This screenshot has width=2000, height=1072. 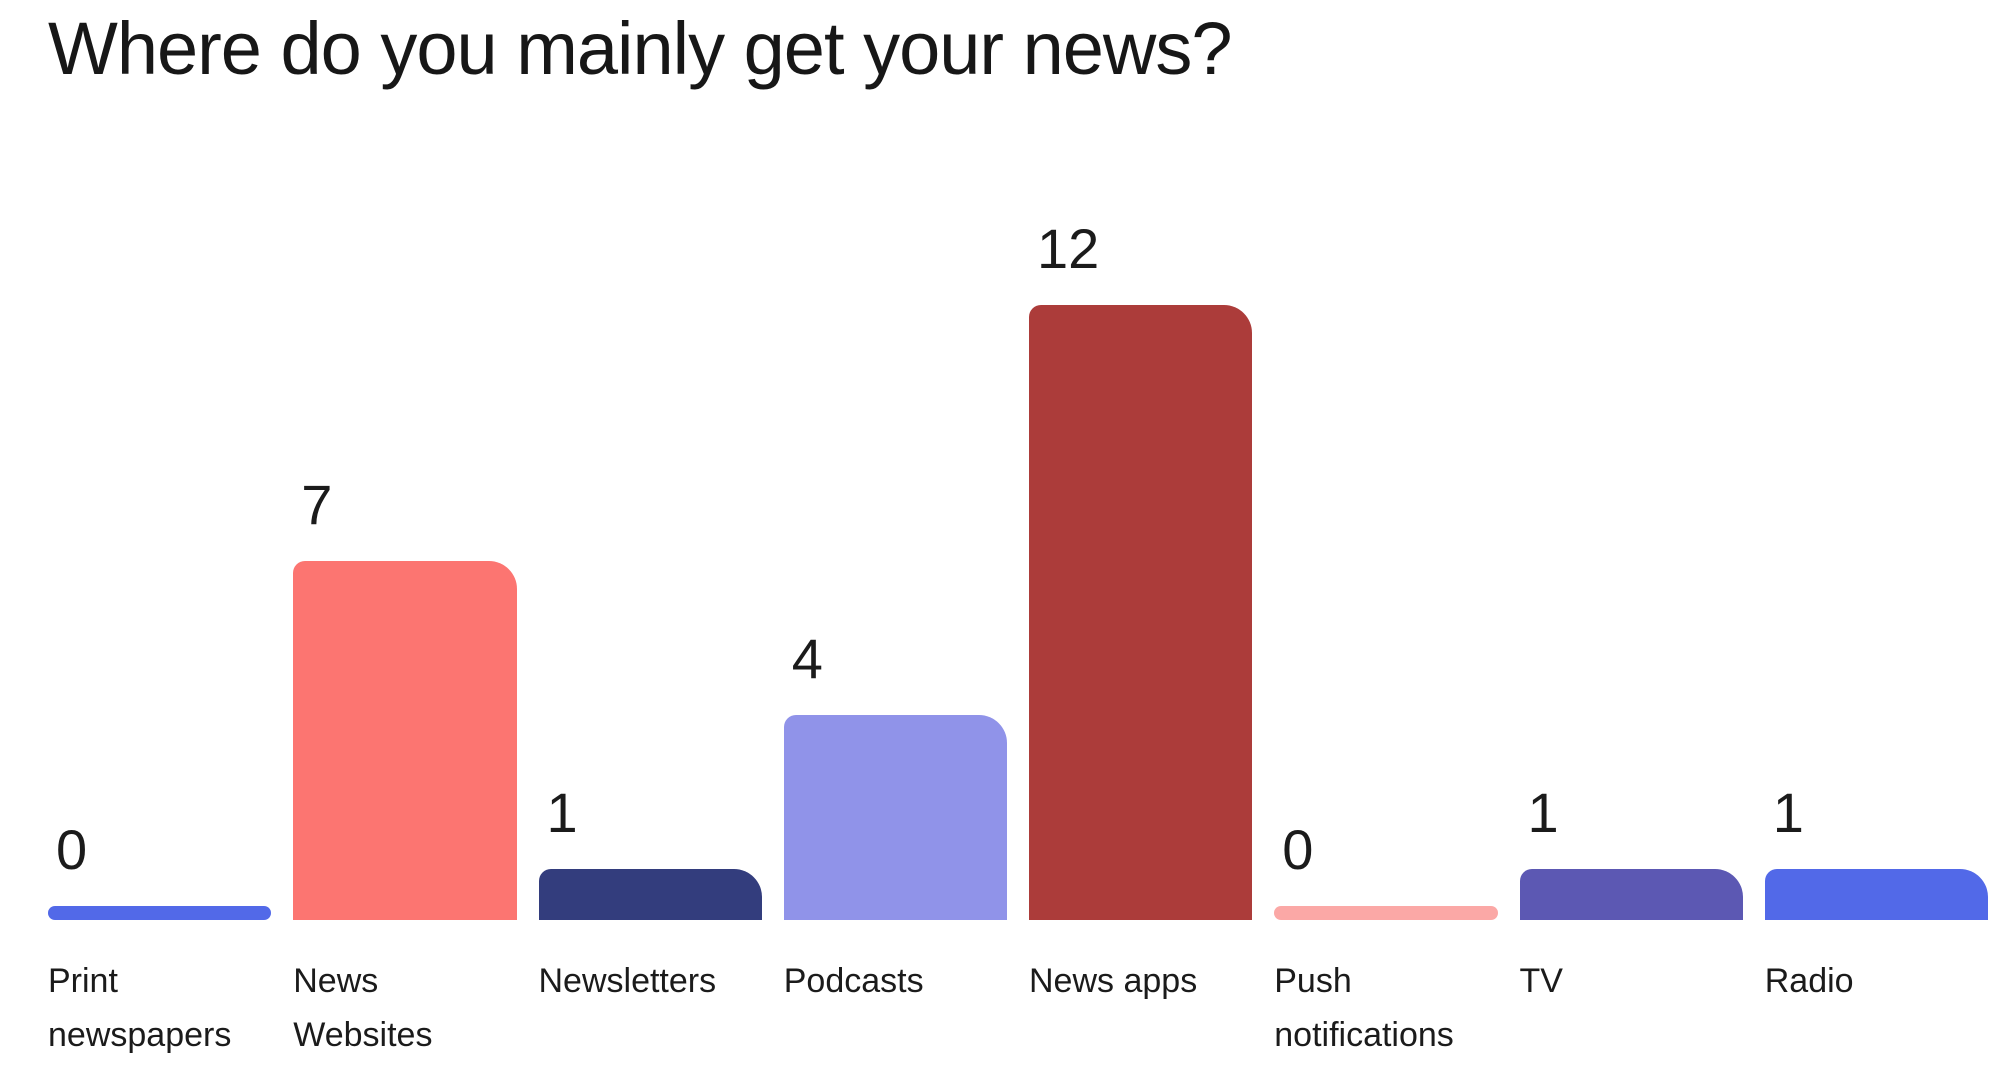 I want to click on bar-category-label: Podcasts, so click(x=853, y=981).